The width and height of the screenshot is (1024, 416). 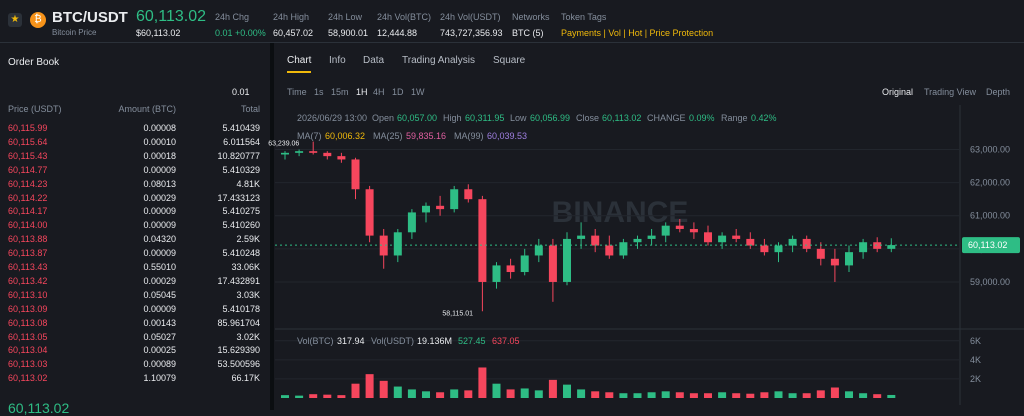 I want to click on interval-button: 1H, so click(x=362, y=92).